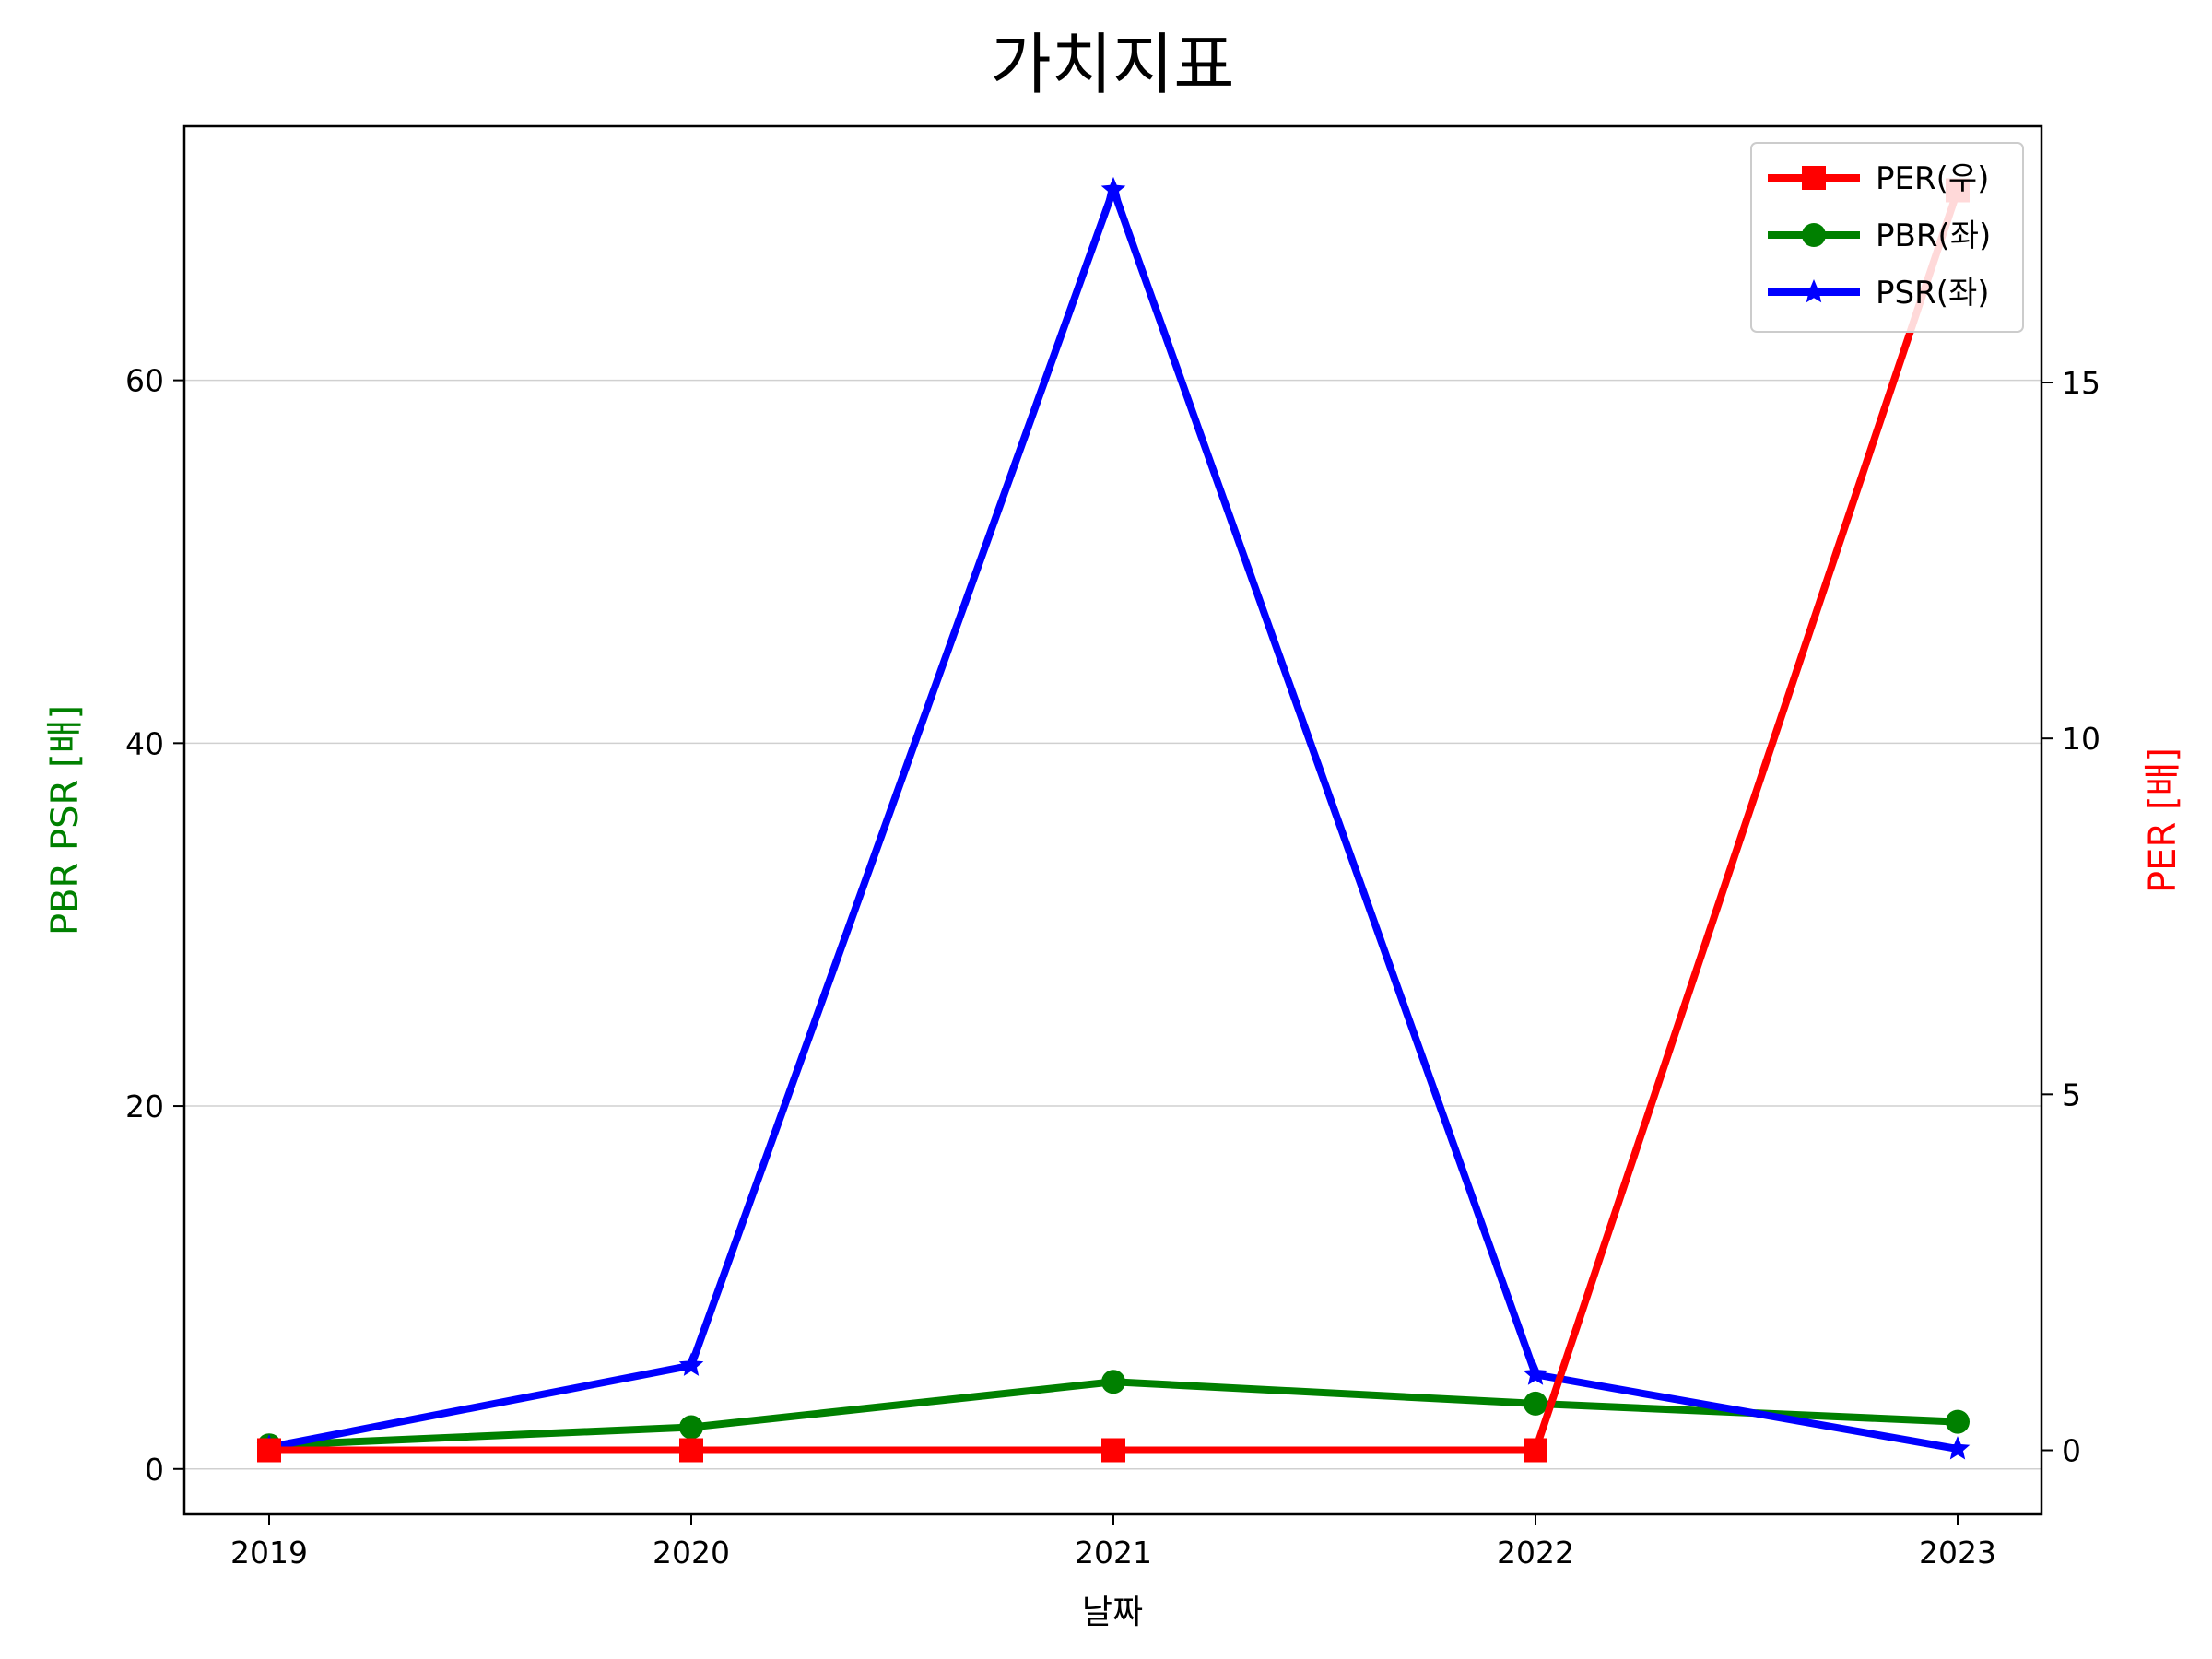 The width and height of the screenshot is (2212, 1659). I want to click on y-right-tick-label: 15, so click(2081, 383).